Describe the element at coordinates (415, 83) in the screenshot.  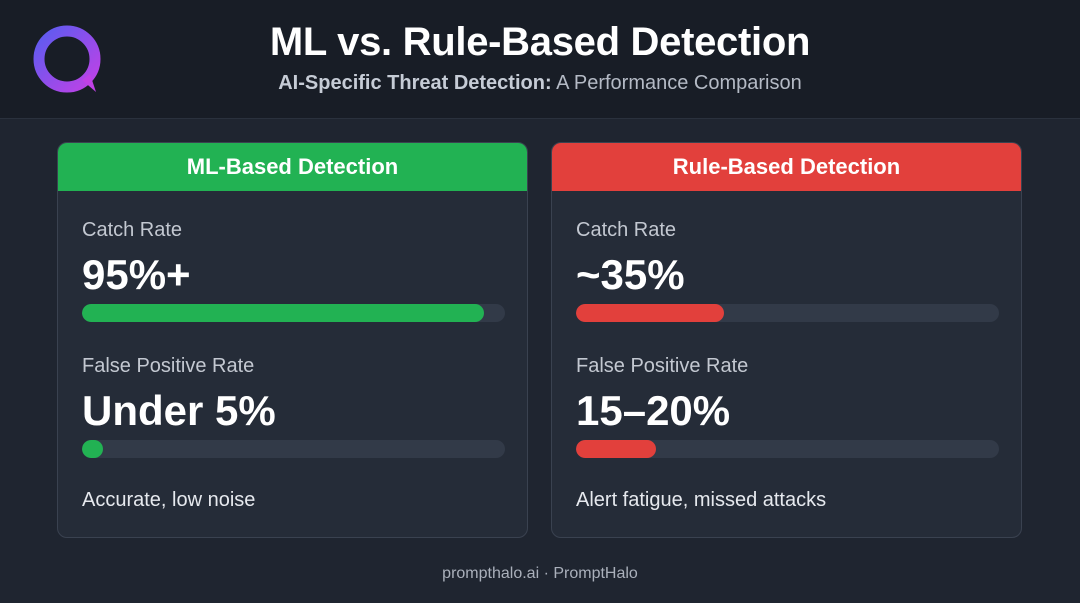
I see `subtitle-strong: AI-Specific Threat Detection:` at that location.